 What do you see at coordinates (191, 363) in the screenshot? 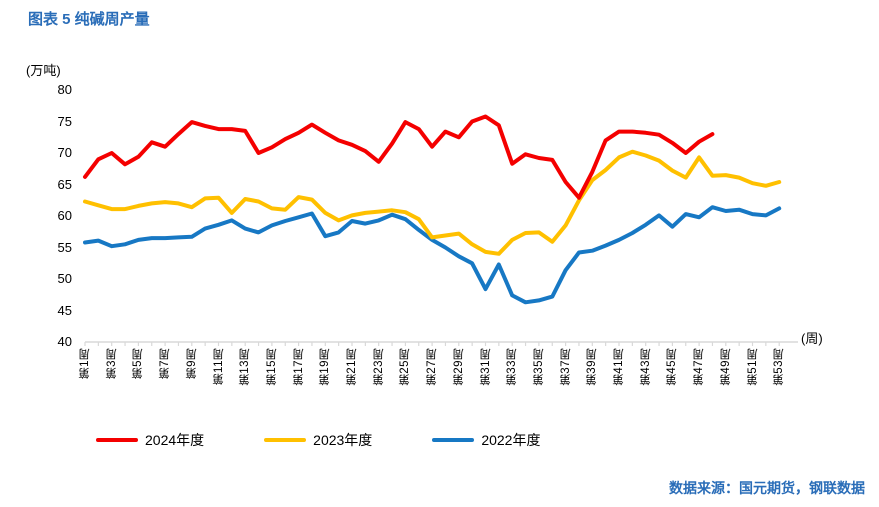
I see `x-tick-label-第9周: 第9周` at bounding box center [191, 363].